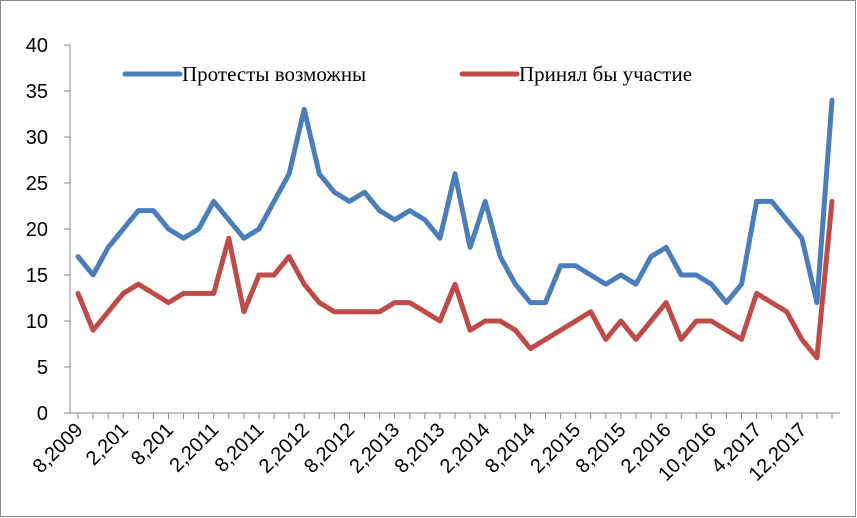 This screenshot has height=518, width=857. Describe the element at coordinates (407, 74) in the screenshot. I see `legend: Протесты возможны Принял бы участие` at that location.